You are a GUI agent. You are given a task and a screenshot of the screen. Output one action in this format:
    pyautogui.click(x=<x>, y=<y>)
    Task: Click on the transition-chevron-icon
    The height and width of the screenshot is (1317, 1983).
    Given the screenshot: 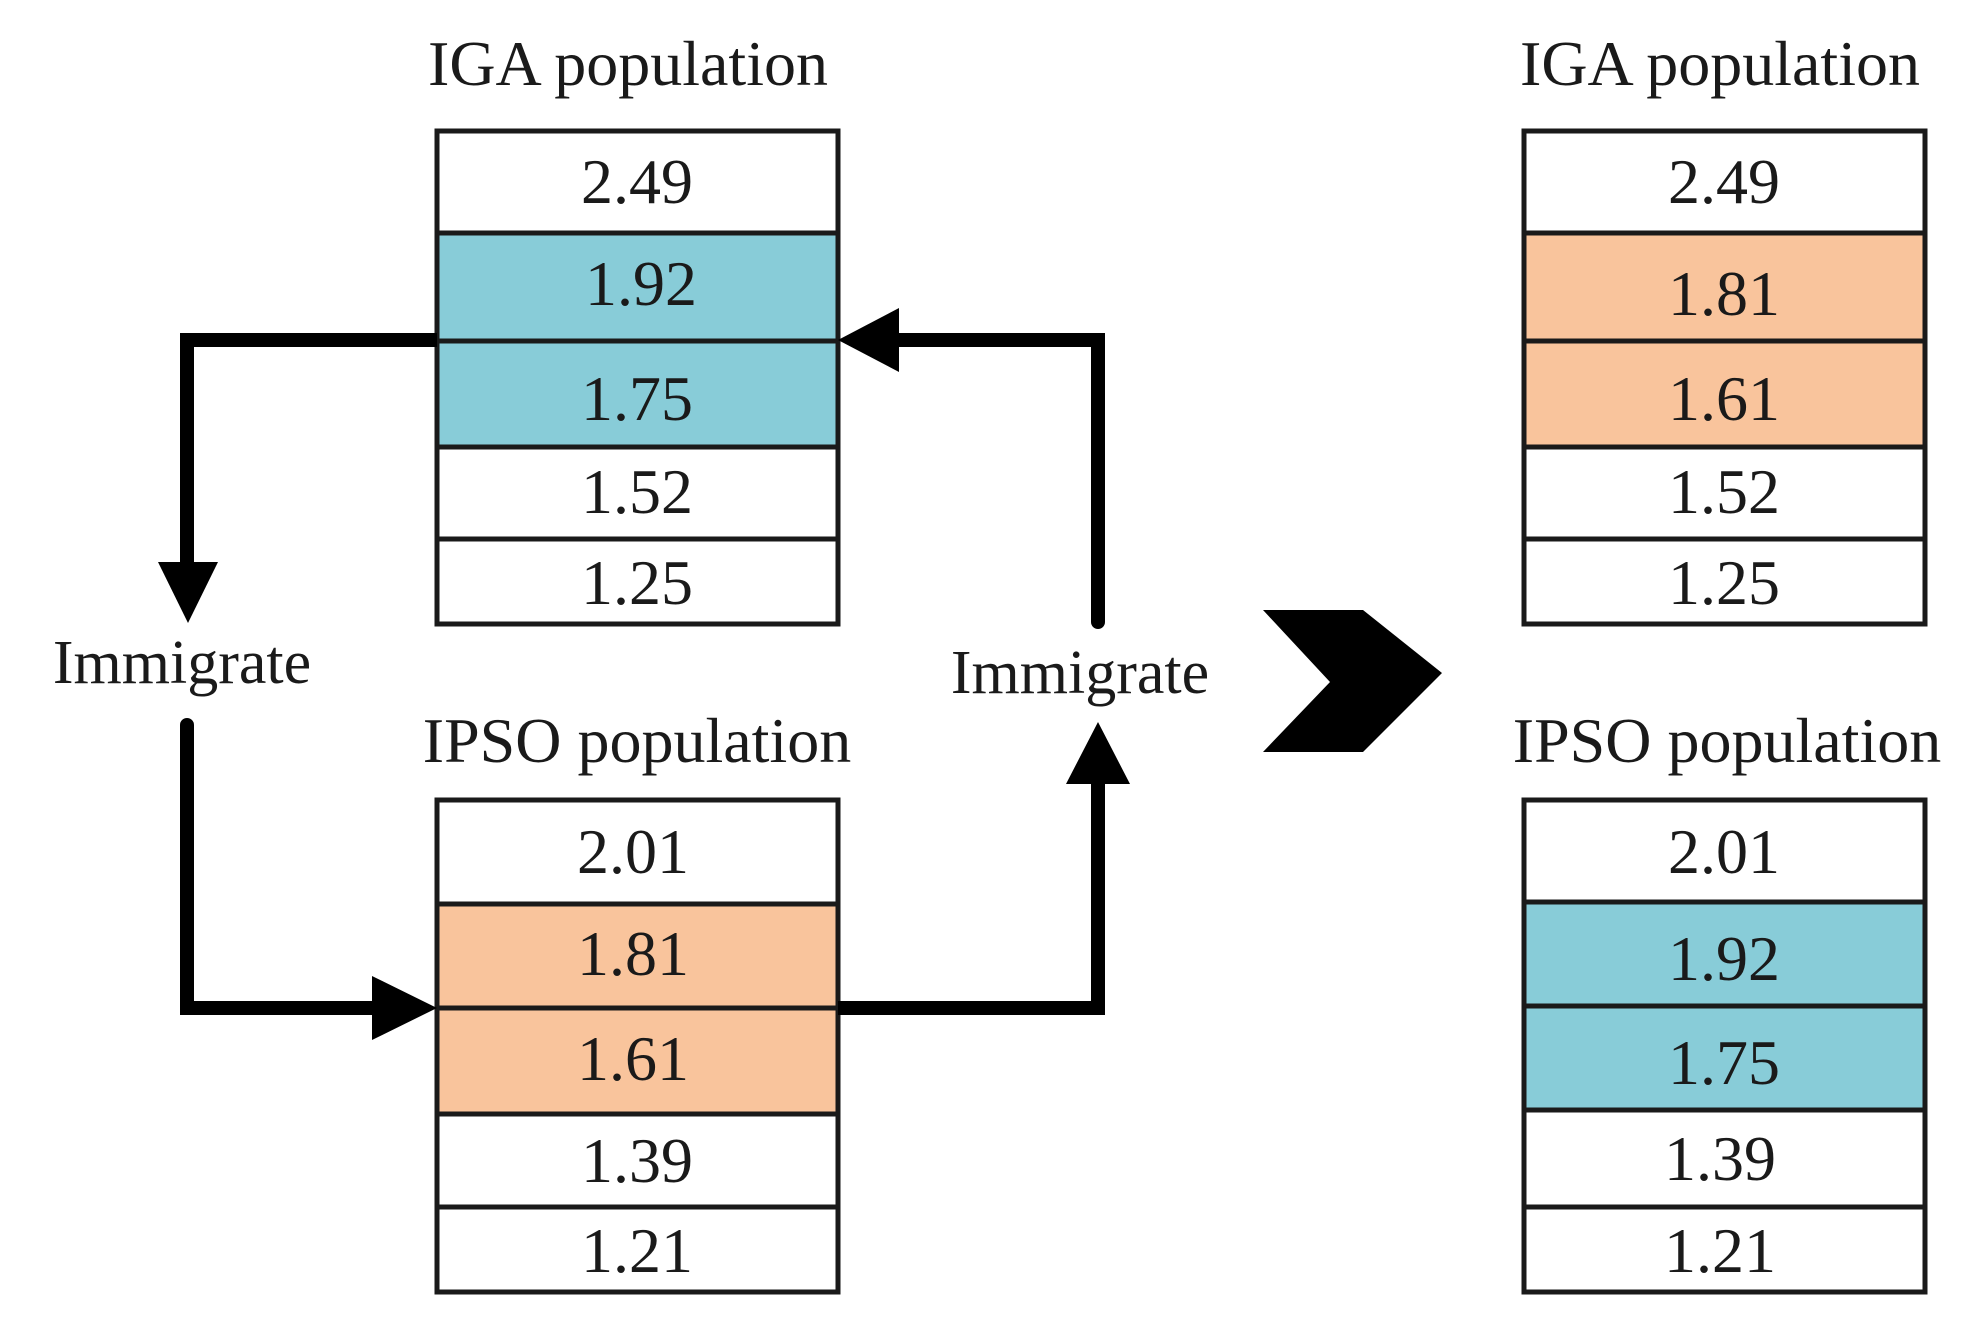 What is the action you would take?
    pyautogui.click(x=1352, y=681)
    